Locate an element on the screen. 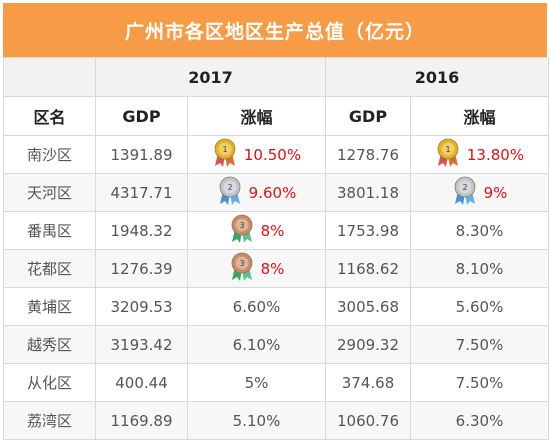 This screenshot has height=447, width=551. growth-2017-cell: 6.10% is located at coordinates (256, 344).